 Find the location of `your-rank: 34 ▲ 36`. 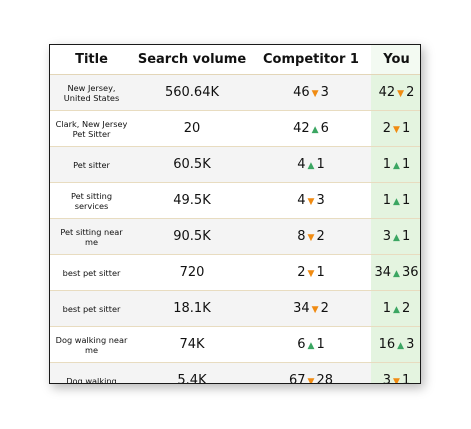

your-rank: 34 ▲ 36 is located at coordinates (395, 272).